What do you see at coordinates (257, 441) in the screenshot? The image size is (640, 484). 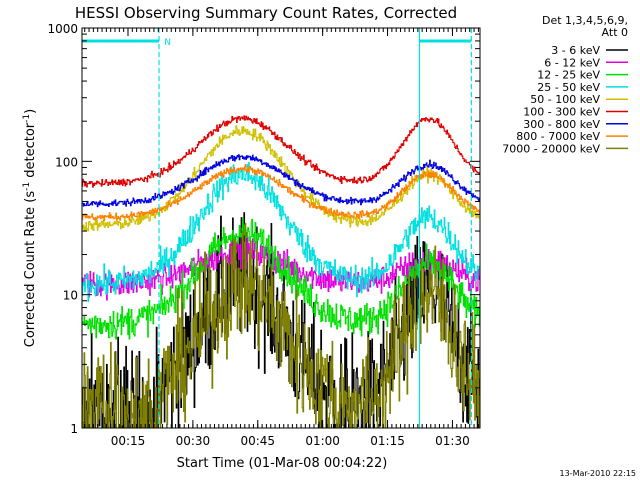 I see `x-tick-label: 00:45` at bounding box center [257, 441].